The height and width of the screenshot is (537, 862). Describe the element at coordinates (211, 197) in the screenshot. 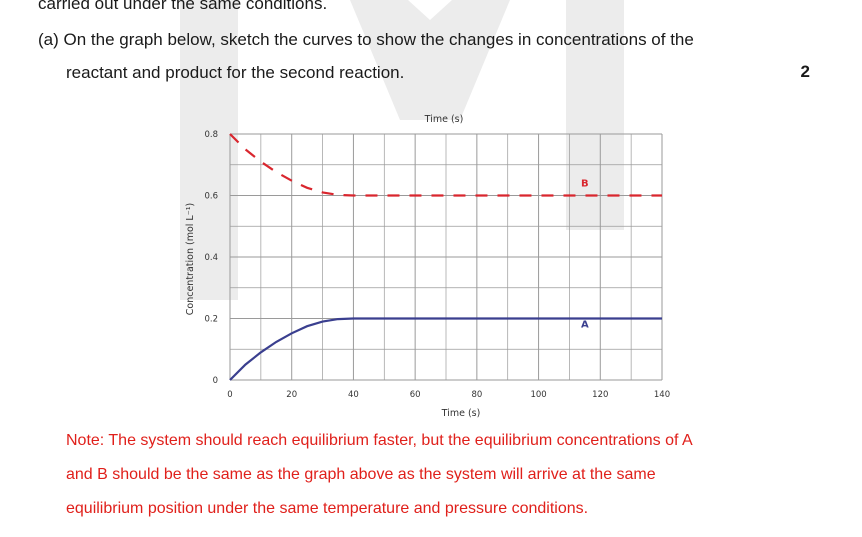

I see `y-tick-label: 0.6` at that location.